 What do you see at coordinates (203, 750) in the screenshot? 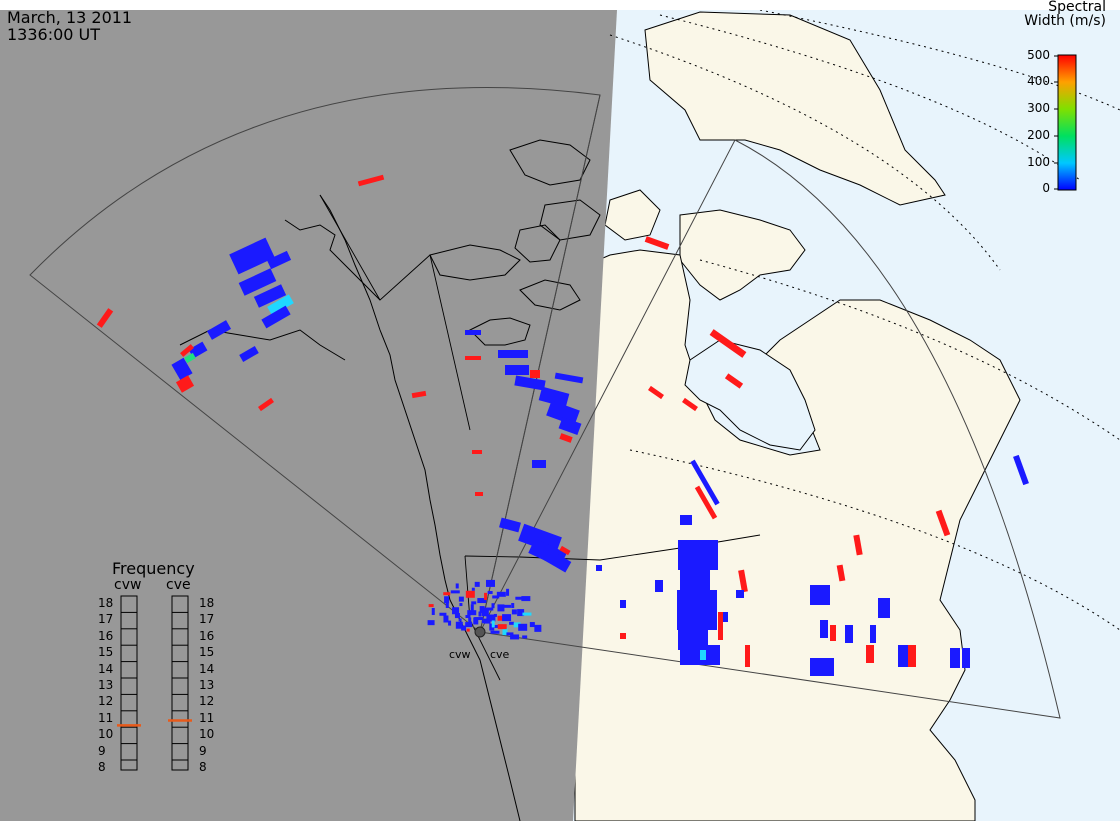
I see `freq-tick-label: 9` at bounding box center [203, 750].